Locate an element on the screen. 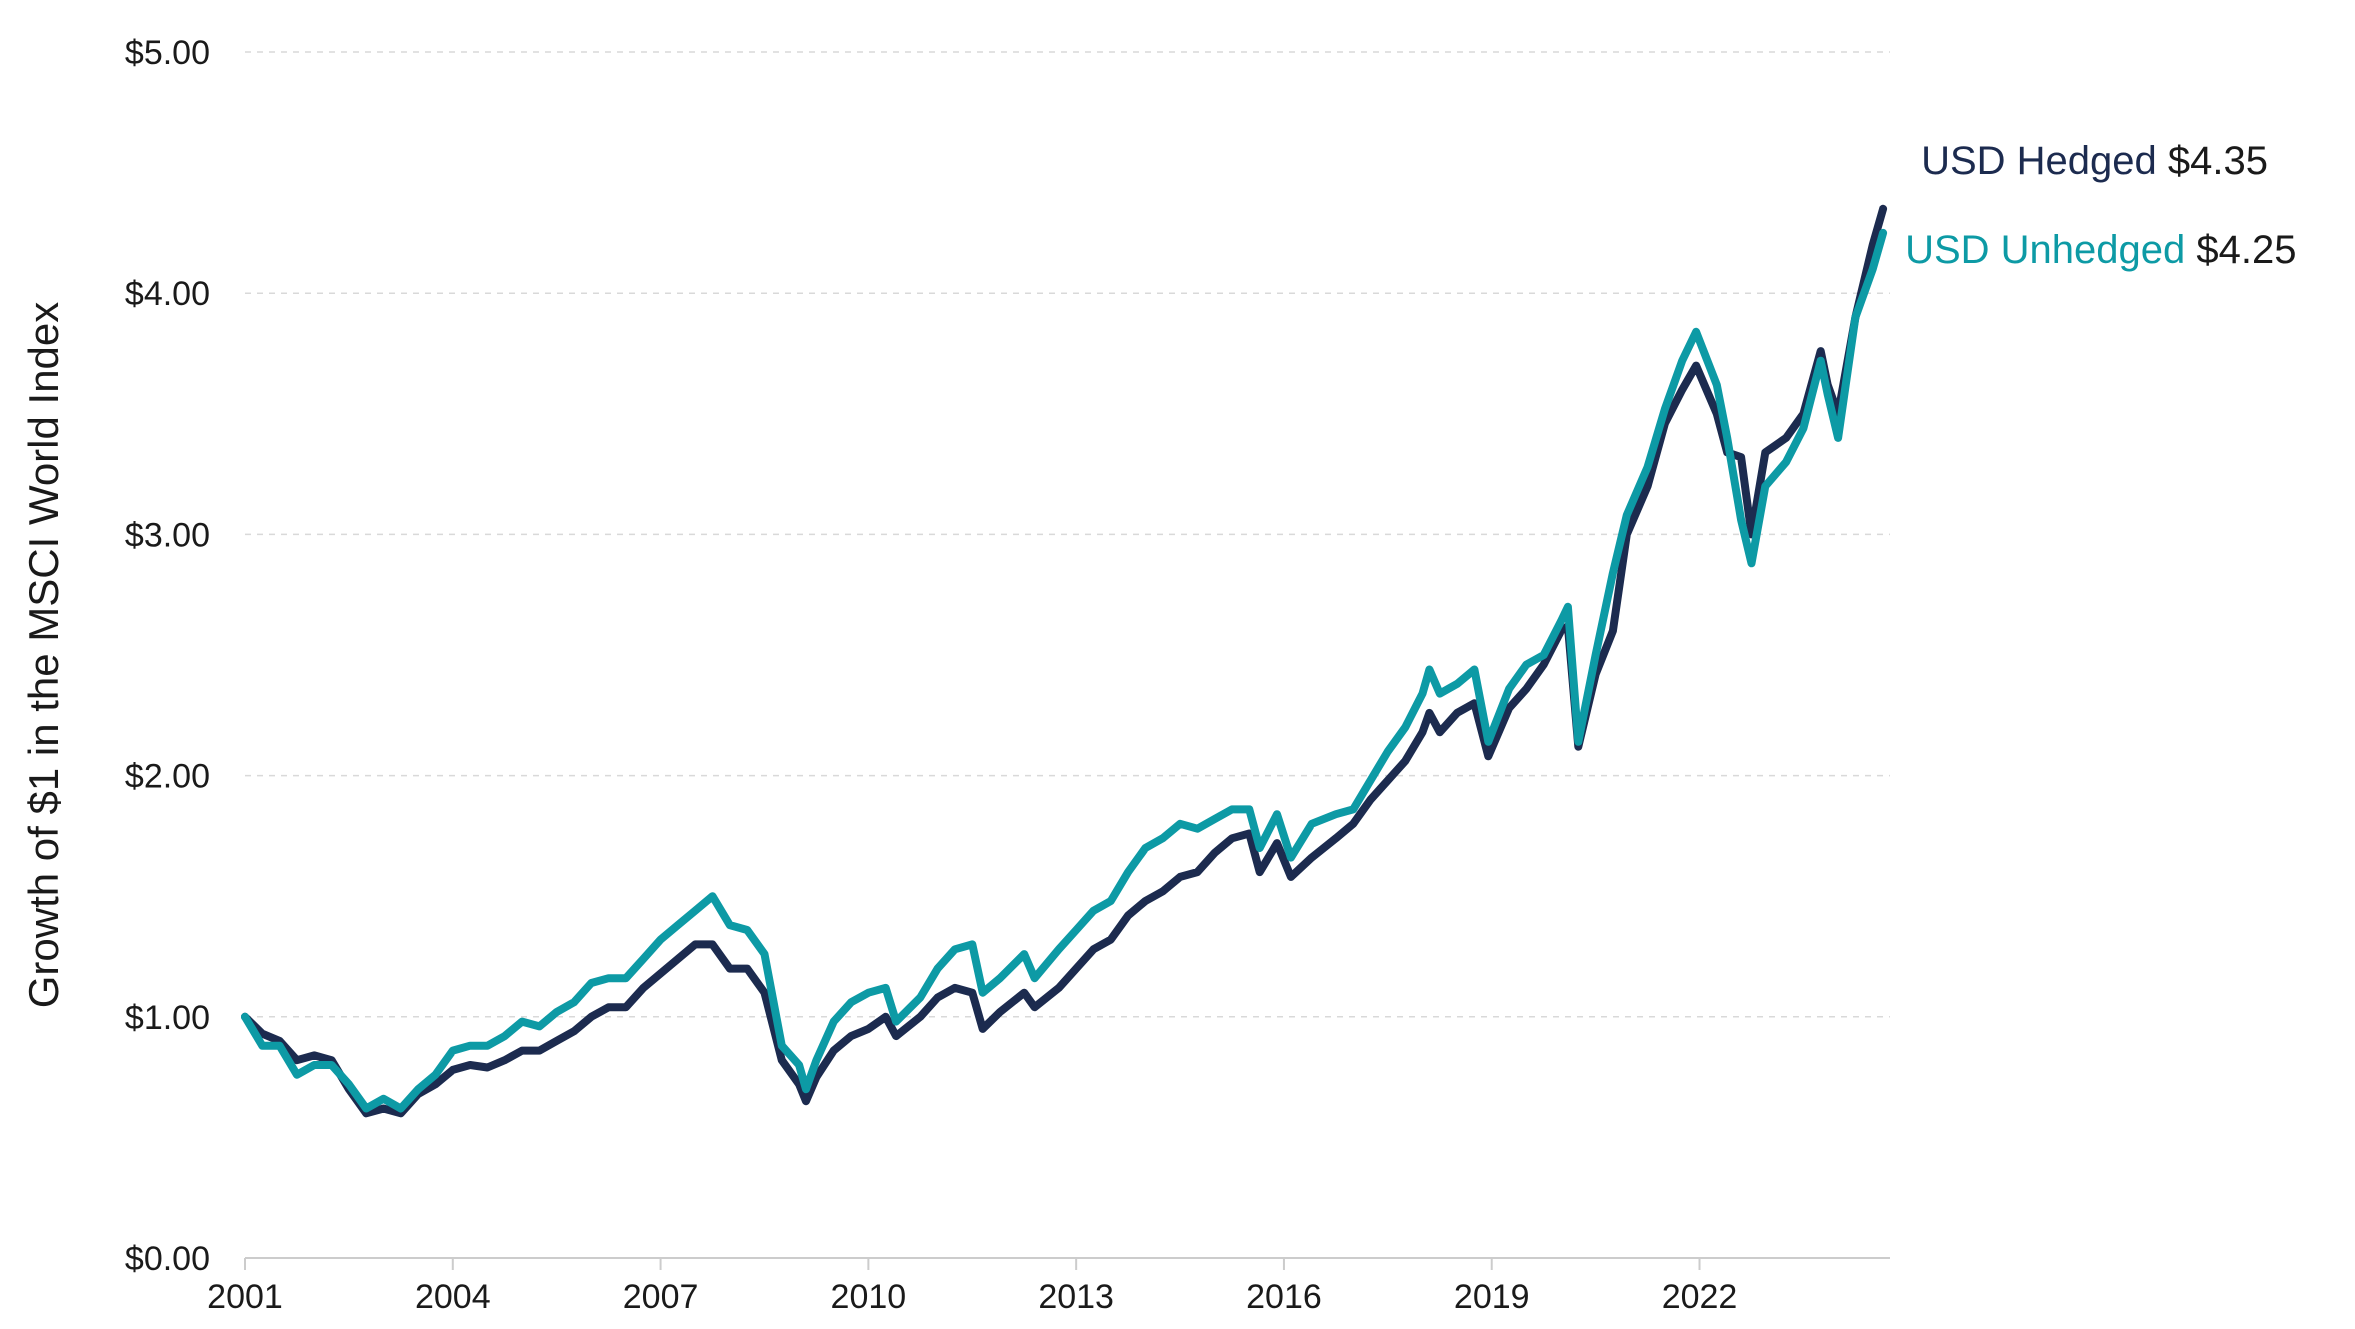  series-name: USD Unhedged is located at coordinates (2050, 250).